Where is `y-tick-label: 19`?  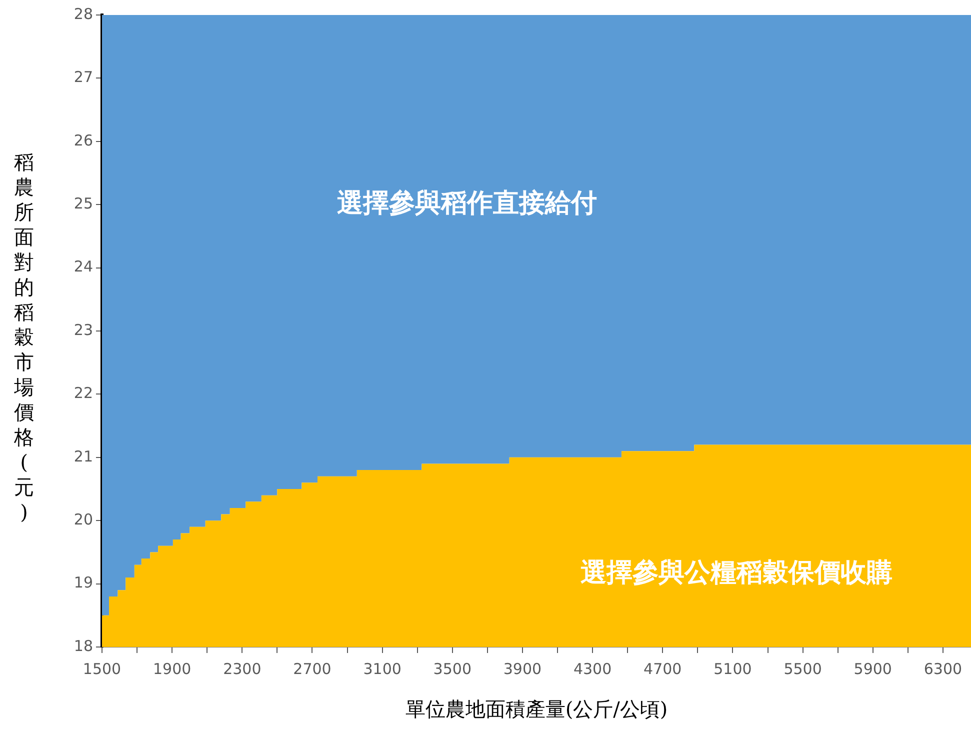
y-tick-label: 19 is located at coordinates (83, 583).